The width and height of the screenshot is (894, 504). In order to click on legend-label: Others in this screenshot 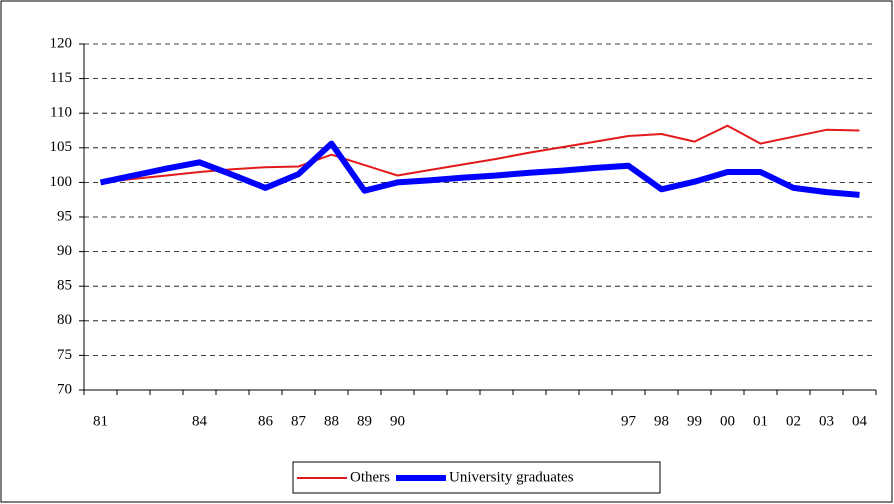, I will do `click(370, 477)`.